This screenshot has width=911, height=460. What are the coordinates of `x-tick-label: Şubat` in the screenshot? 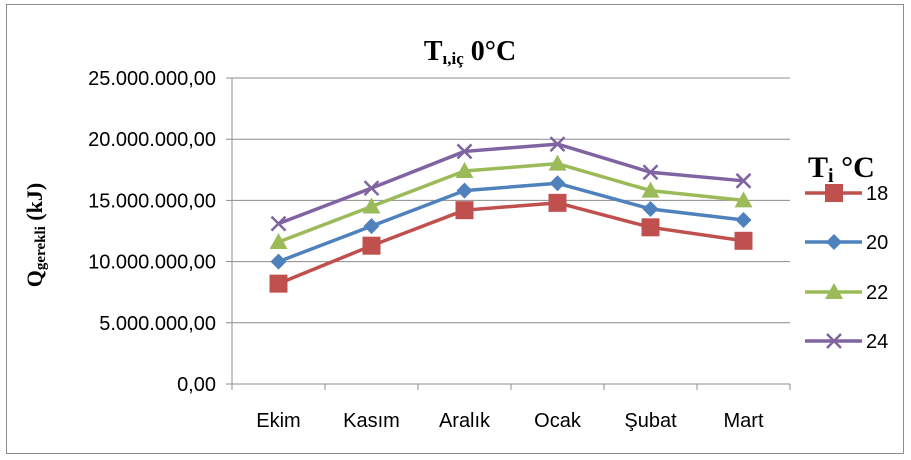 It's located at (650, 421).